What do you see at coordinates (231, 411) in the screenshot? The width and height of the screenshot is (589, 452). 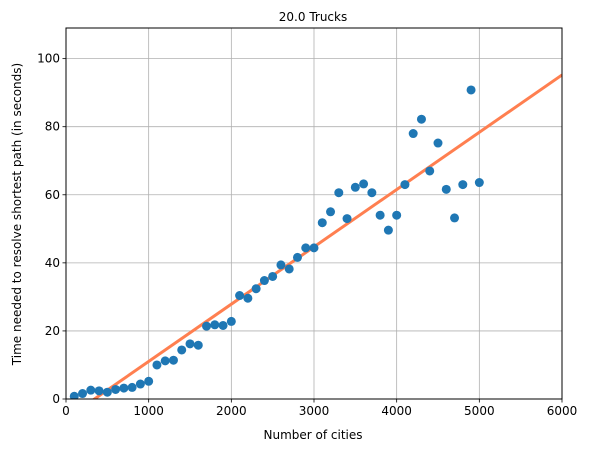 I see `x-tick-label: 2000` at bounding box center [231, 411].